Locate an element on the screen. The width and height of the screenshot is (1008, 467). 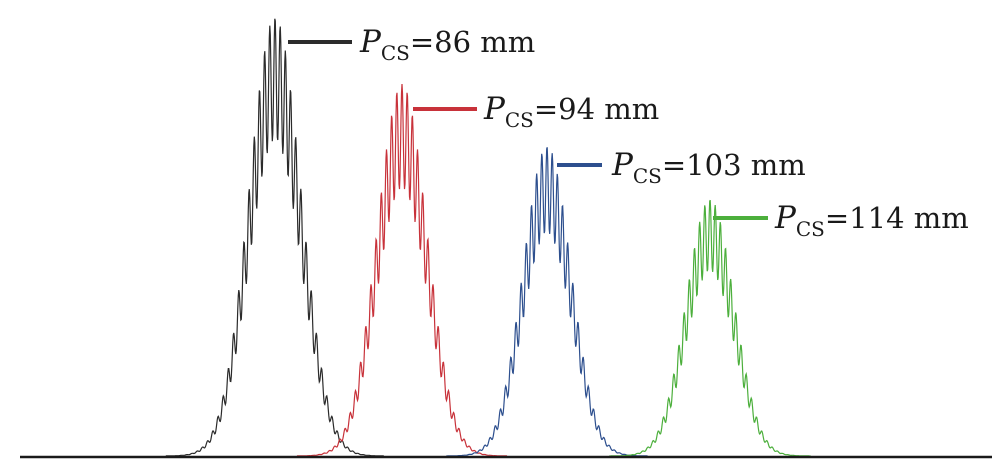
legend-value: =86 mm is located at coordinates (472, 42).